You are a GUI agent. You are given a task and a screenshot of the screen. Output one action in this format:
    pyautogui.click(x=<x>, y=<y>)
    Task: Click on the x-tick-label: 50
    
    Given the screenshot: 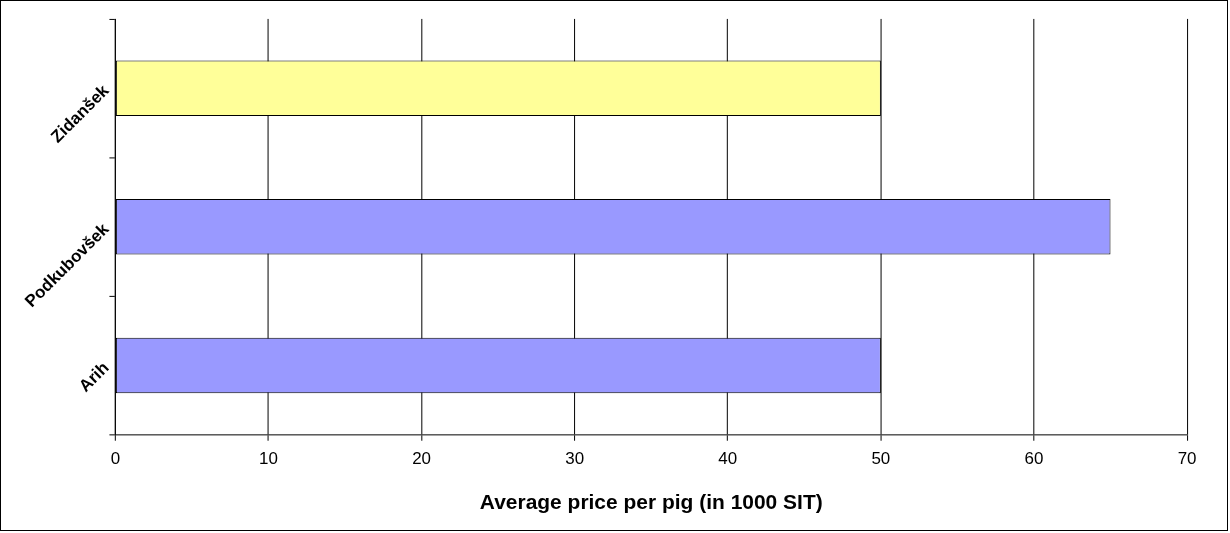 What is the action you would take?
    pyautogui.click(x=881, y=458)
    